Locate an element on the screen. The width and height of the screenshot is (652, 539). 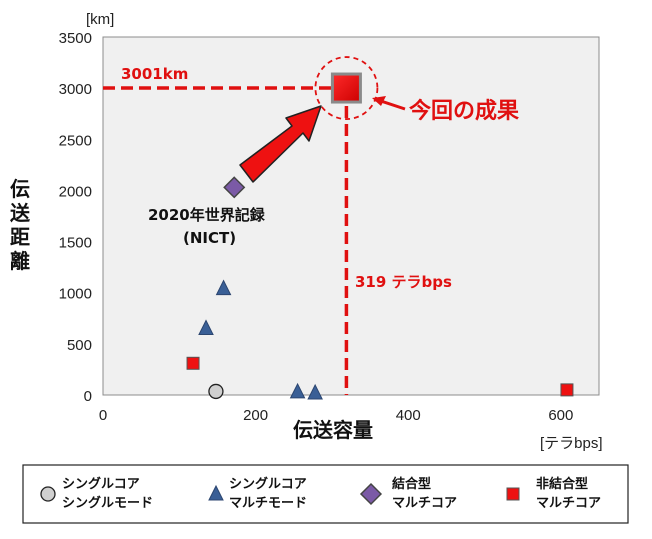
x-axis-title: 伝送容量 is located at coordinates (333, 430).